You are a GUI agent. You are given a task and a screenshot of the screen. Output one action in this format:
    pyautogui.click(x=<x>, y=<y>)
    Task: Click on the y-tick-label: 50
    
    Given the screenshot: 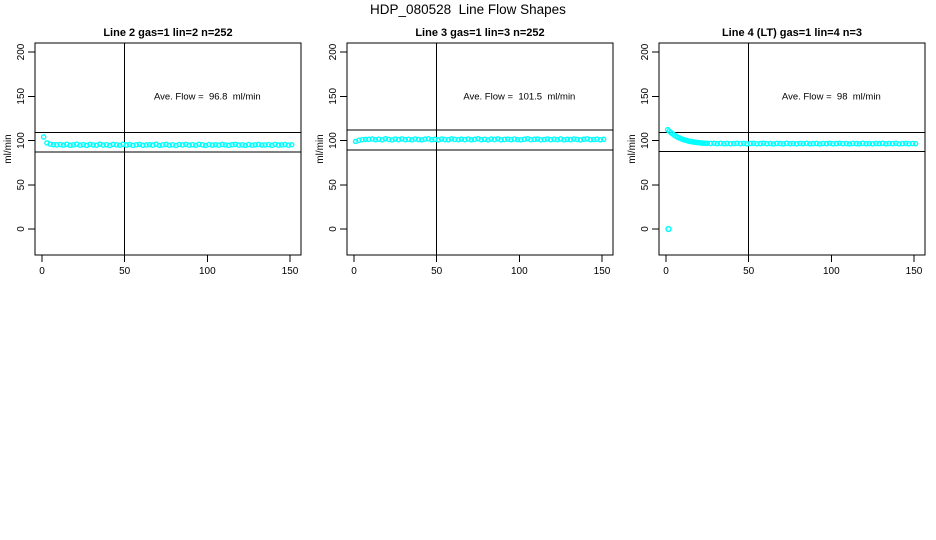 What is the action you would take?
    pyautogui.click(x=333, y=185)
    